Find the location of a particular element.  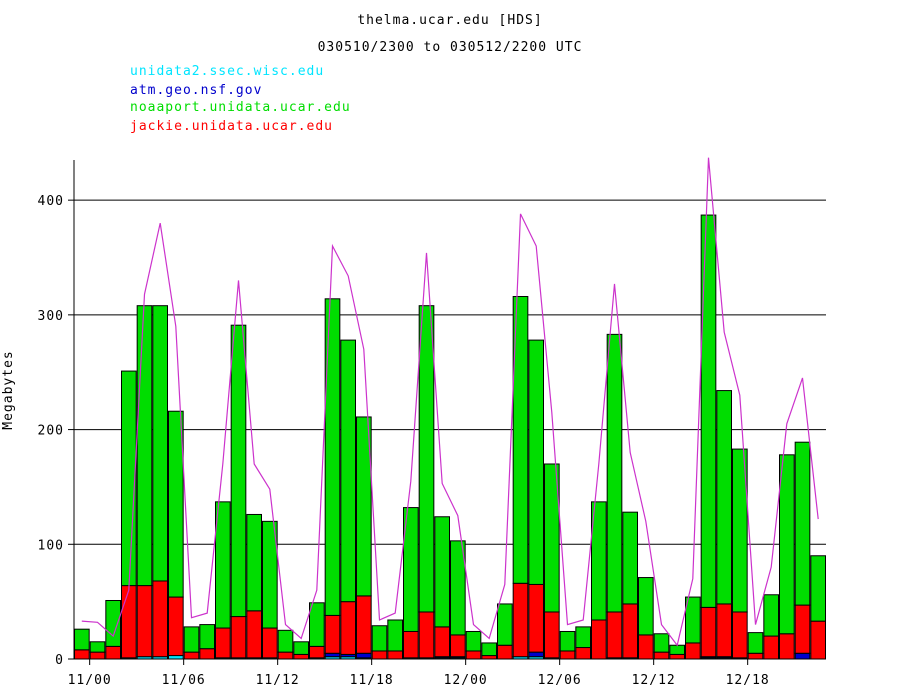

x-tick-label: 12/00 is located at coordinates (466, 680).